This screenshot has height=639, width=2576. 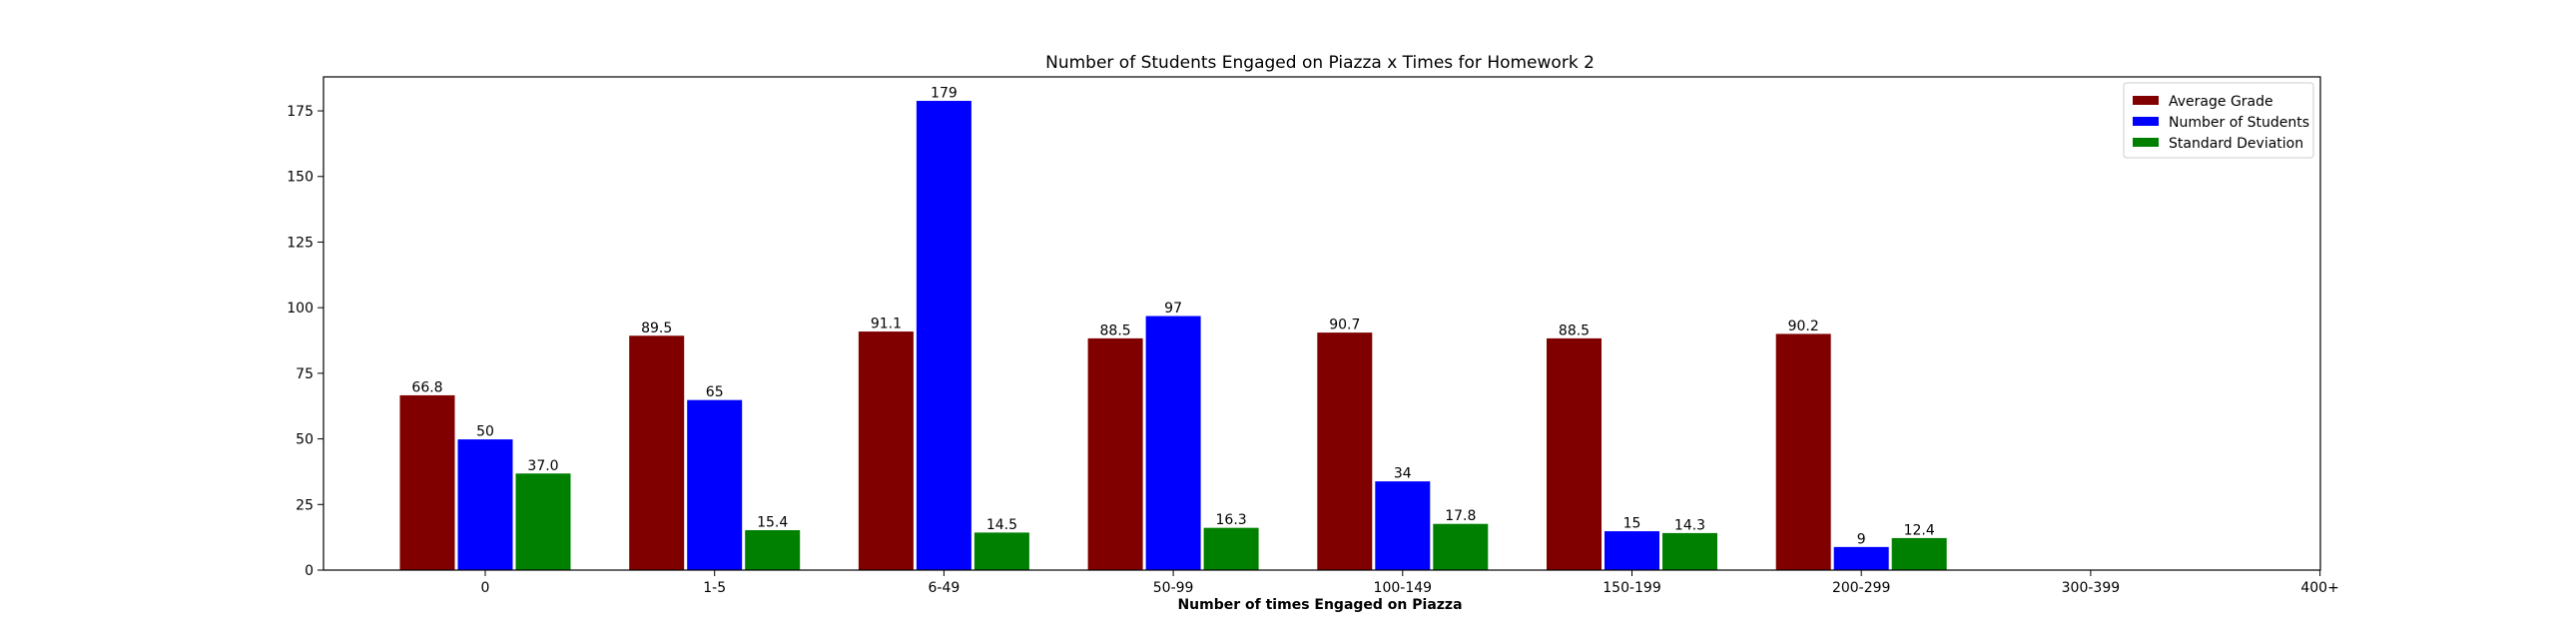 I want to click on bar-value-label: 65, so click(x=715, y=392).